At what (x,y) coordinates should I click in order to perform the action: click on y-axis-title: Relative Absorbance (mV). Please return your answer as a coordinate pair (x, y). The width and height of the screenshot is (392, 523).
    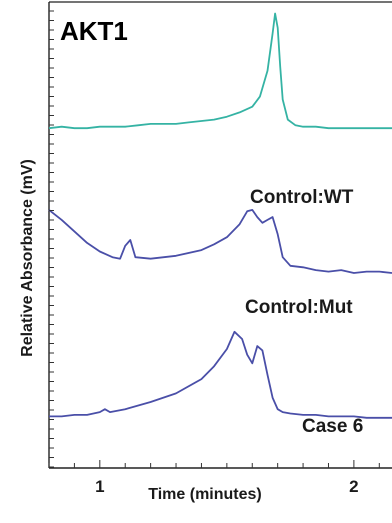
    Looking at the image, I should click on (27, 258).